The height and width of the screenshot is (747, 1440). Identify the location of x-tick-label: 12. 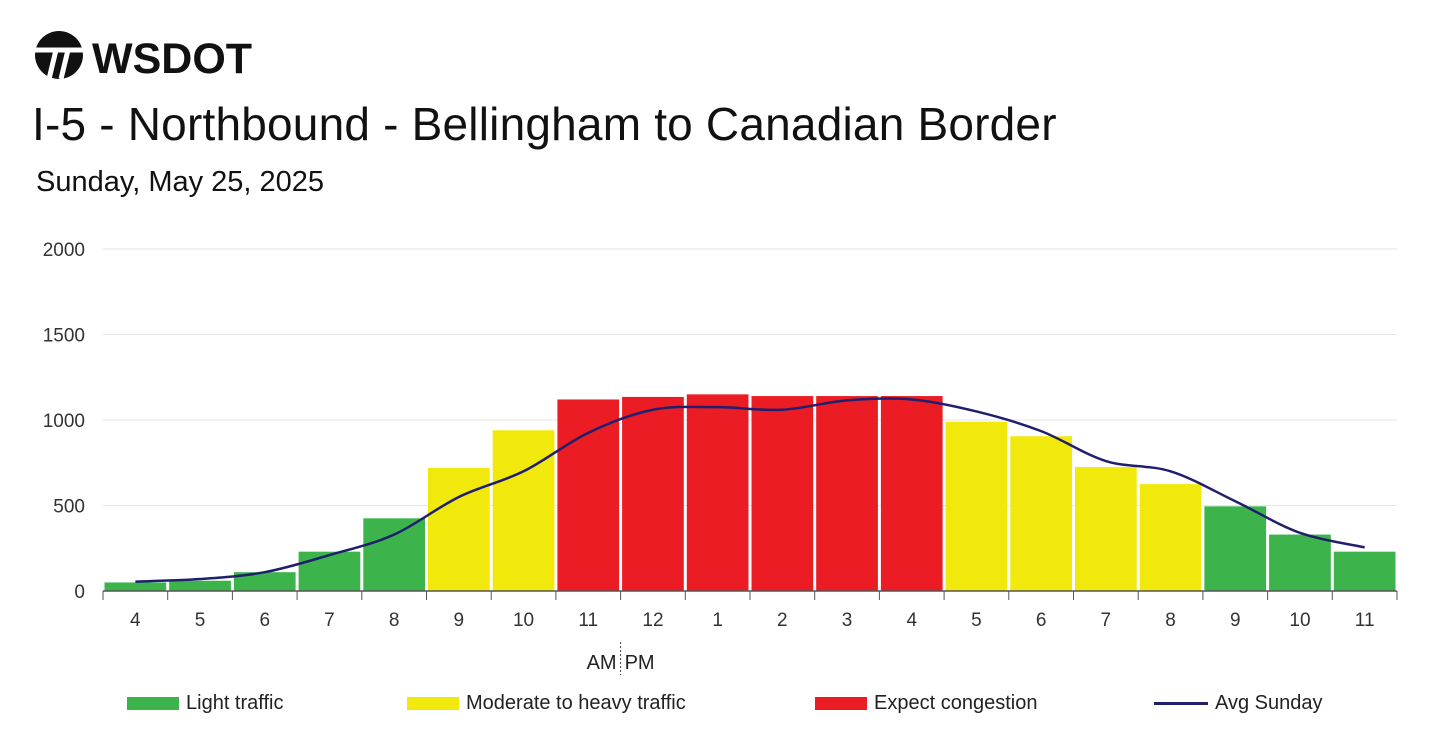
(652, 620).